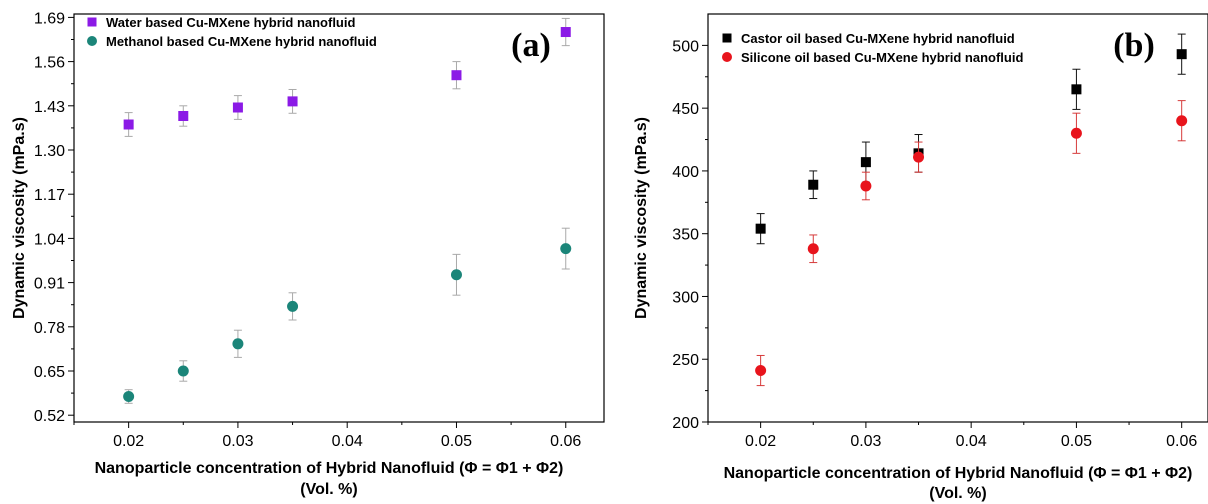 Image resolution: width=1208 pixels, height=504 pixels. Describe the element at coordinates (49, 416) in the screenshot. I see `y-tick-label: 0.52` at that location.